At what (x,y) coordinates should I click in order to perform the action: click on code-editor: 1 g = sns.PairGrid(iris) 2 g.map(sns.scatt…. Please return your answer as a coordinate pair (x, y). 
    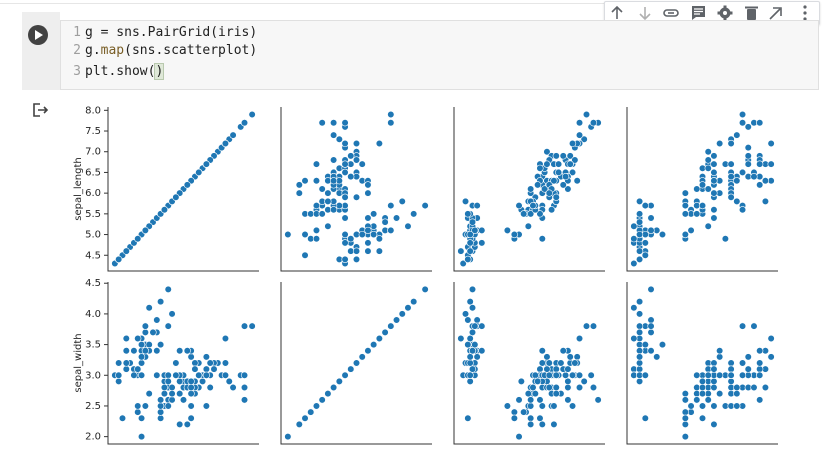
    Looking at the image, I should click on (439, 55).